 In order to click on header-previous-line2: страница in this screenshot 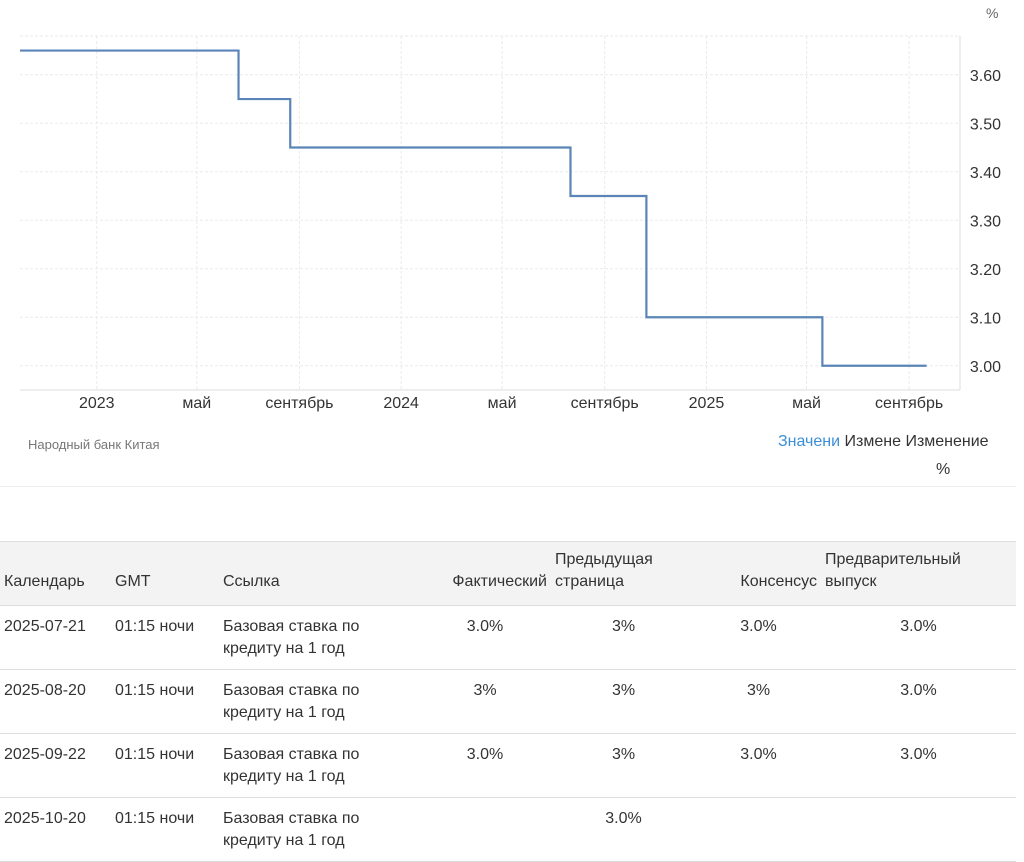, I will do `click(589, 581)`.